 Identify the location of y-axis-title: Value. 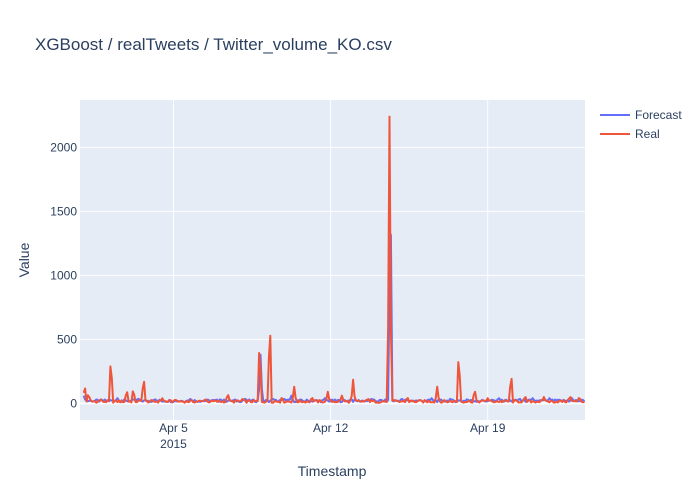
(24, 259).